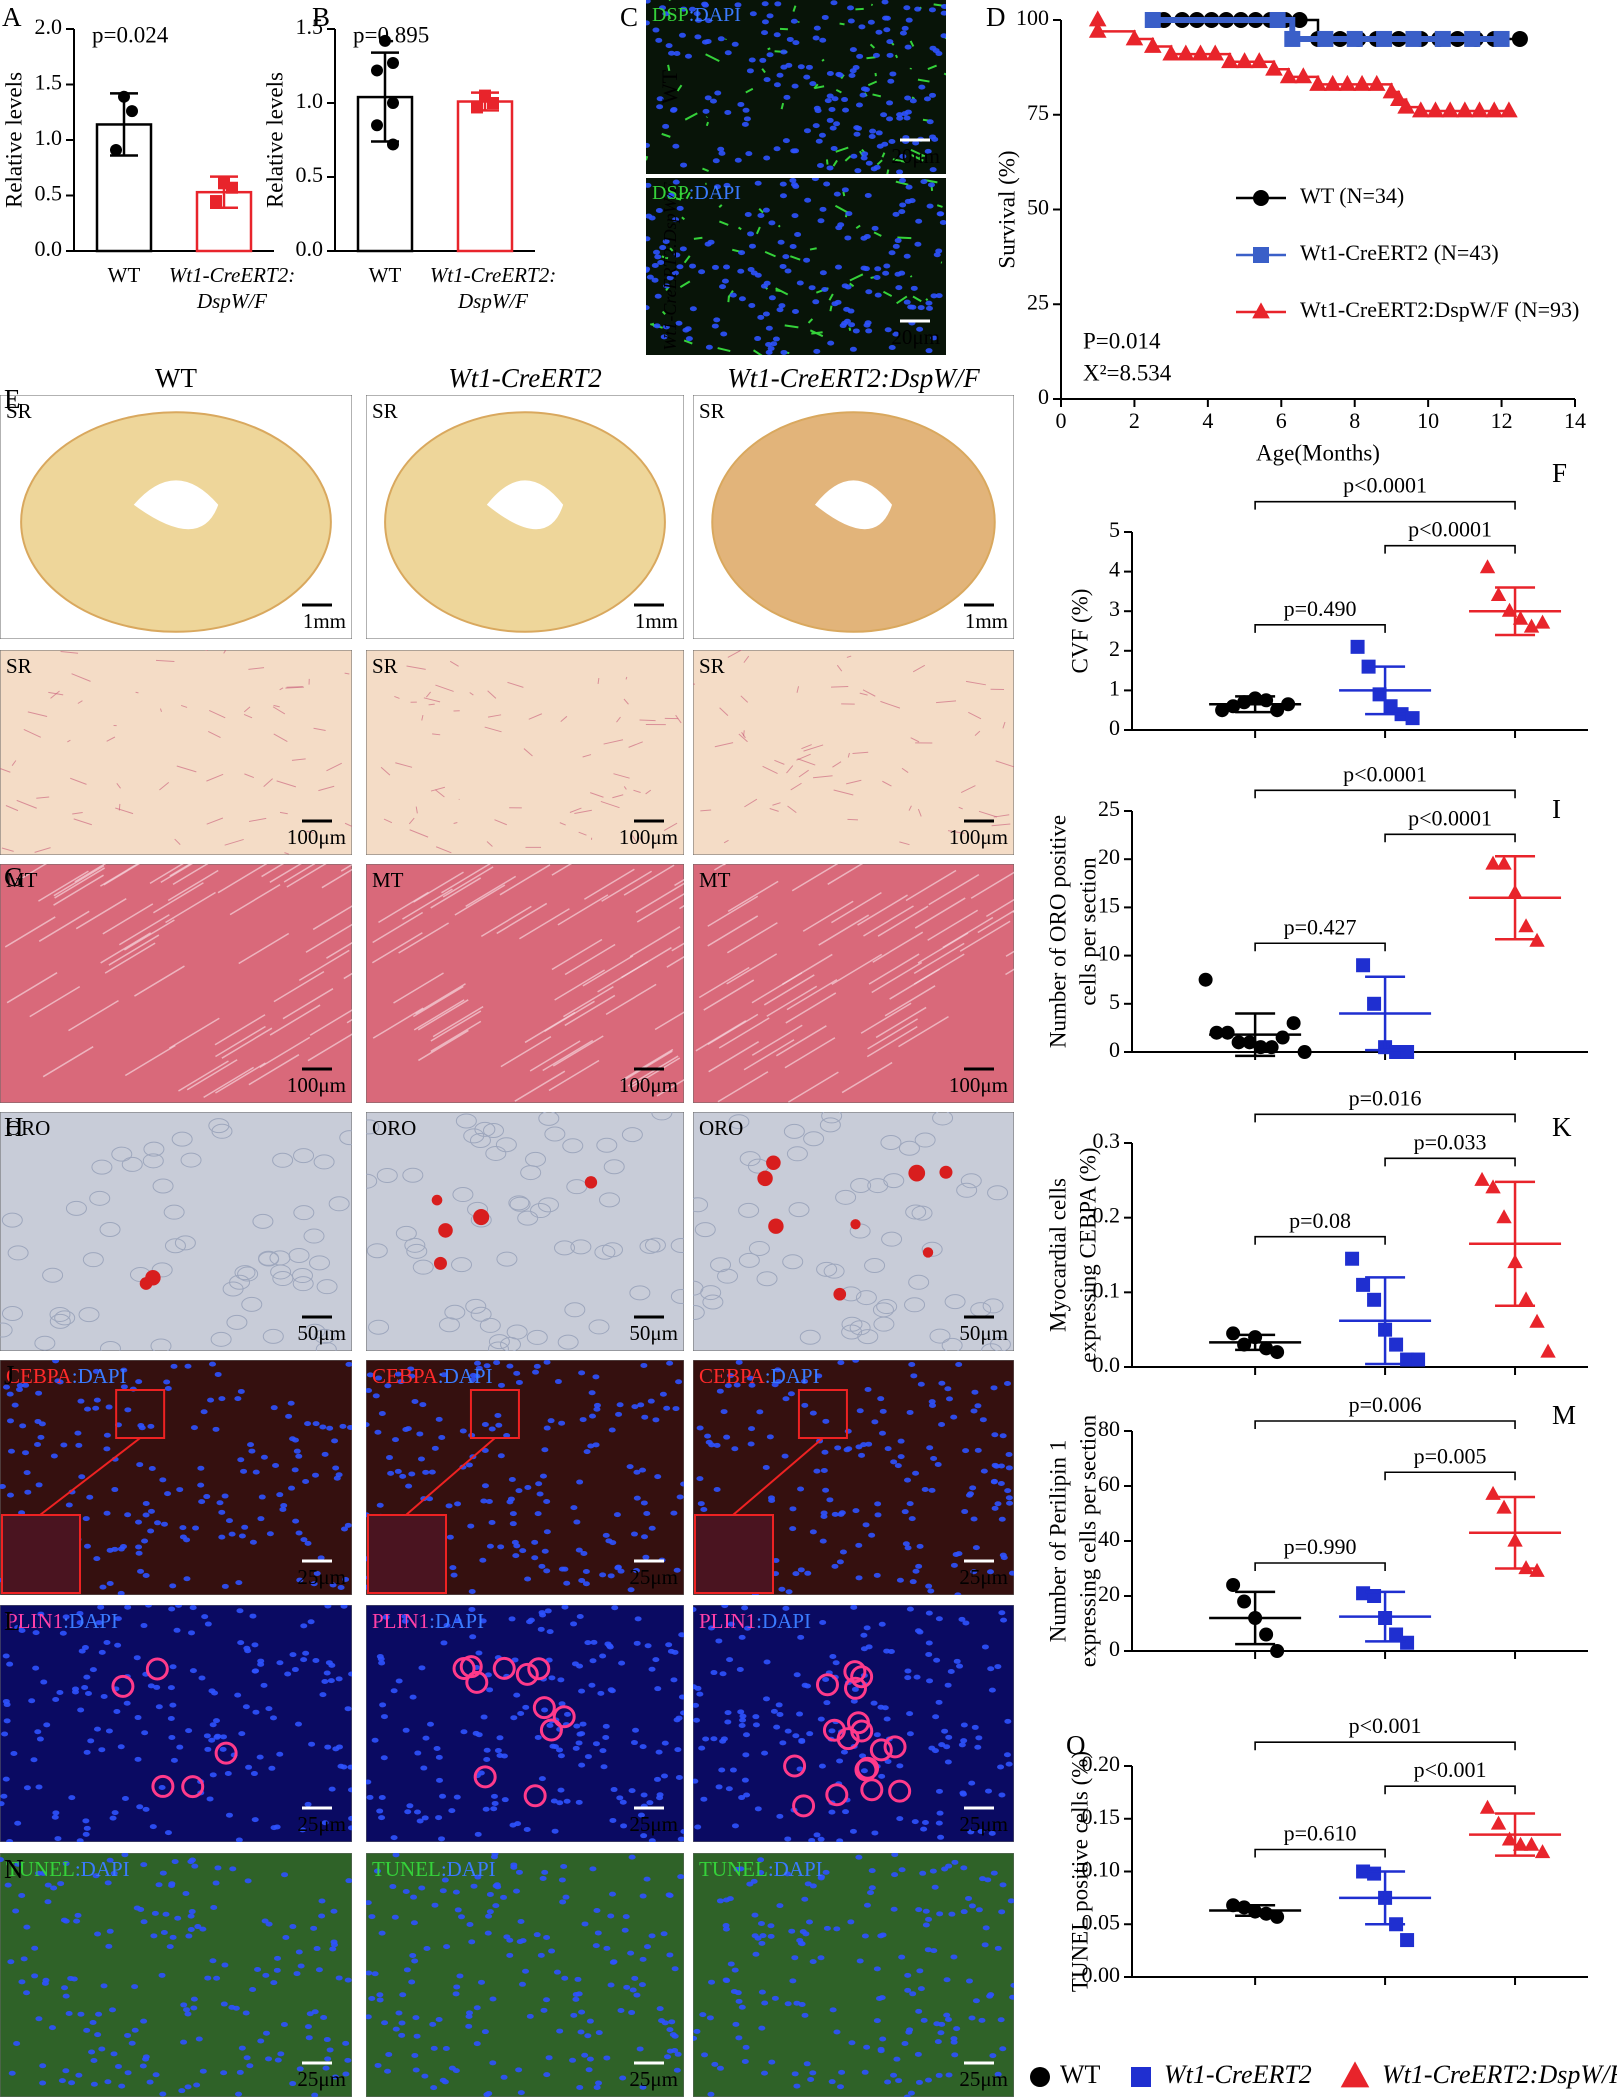 This screenshot has width=1617, height=2100. What do you see at coordinates (1450, 1455) in the screenshot?
I see `p-value: p=0.005` at bounding box center [1450, 1455].